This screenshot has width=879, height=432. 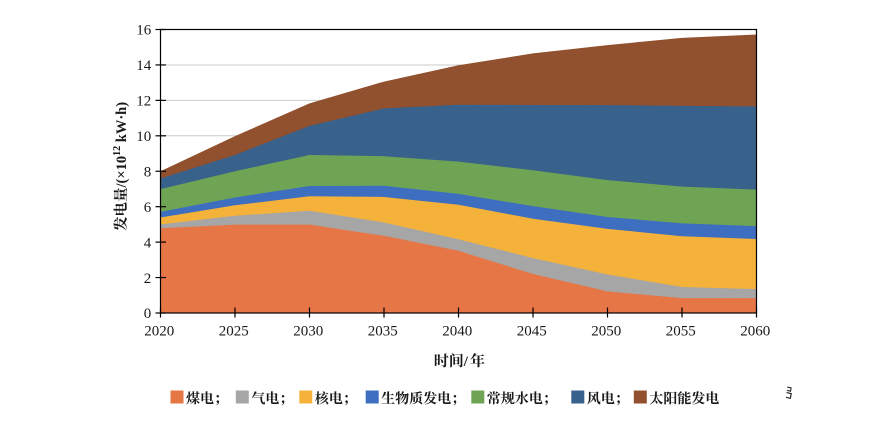 I want to click on svg-text: 2020, so click(x=159, y=332).